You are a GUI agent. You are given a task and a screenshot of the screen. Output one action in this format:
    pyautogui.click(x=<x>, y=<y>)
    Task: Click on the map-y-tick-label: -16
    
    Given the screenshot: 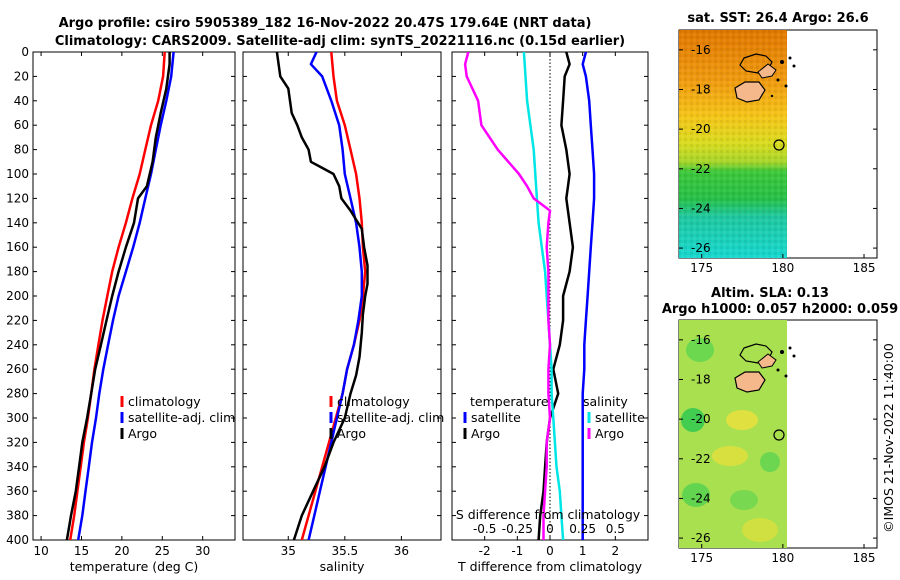 What is the action you would take?
    pyautogui.click(x=701, y=50)
    